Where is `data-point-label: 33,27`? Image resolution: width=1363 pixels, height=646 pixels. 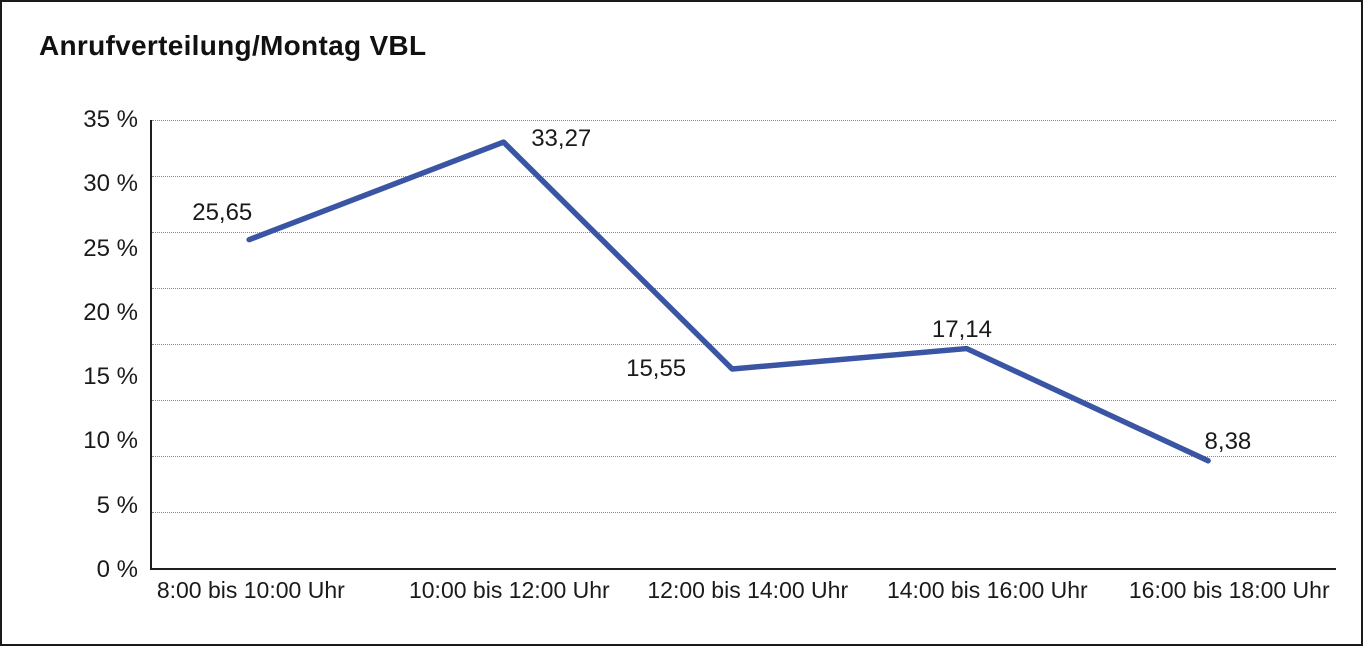 data-point-label: 33,27 is located at coordinates (561, 139).